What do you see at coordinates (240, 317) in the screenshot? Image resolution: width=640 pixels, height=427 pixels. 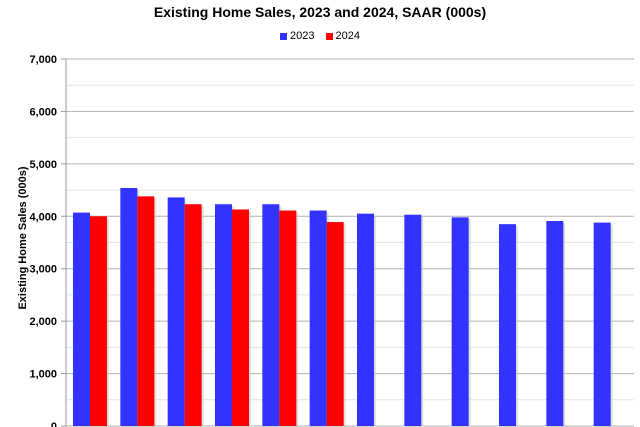 I see `bar-2024-apr` at bounding box center [240, 317].